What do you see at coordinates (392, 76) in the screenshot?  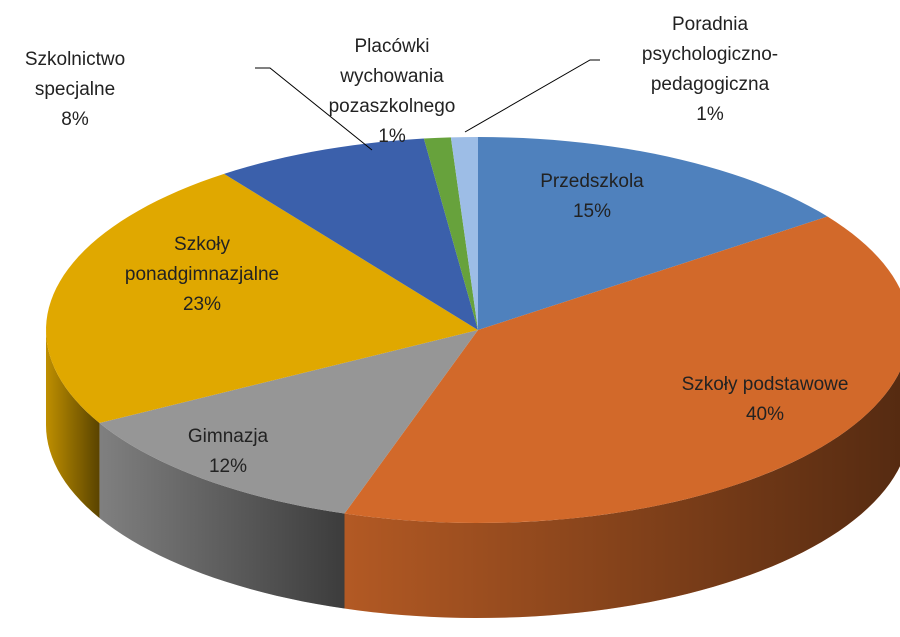 I see `category-label: Placówki wychowania pozaszkolnego` at bounding box center [392, 76].